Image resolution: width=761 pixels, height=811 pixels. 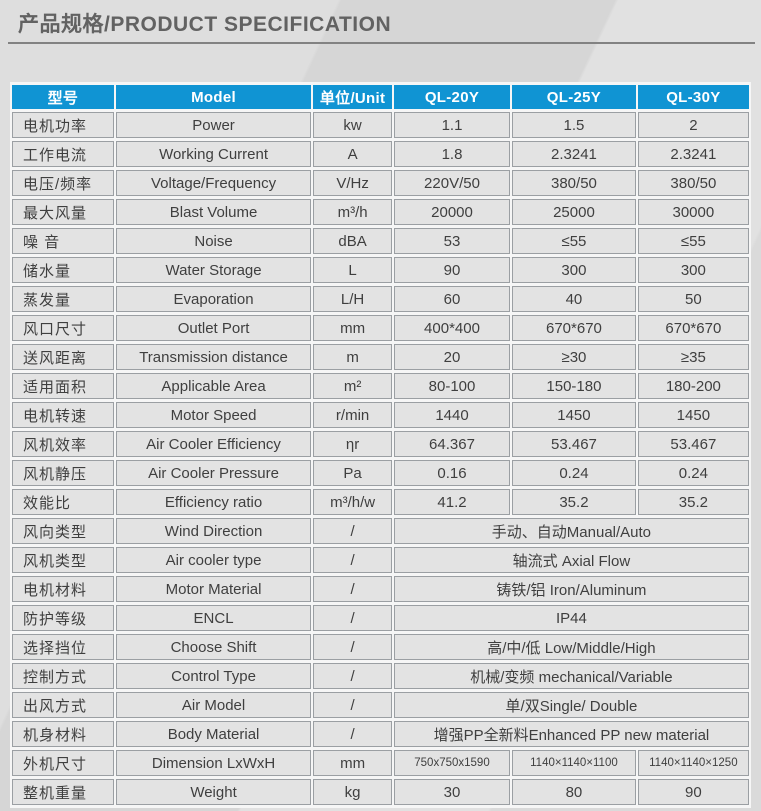 I want to click on table-row: 选择挡位 Choose Shift / 高/中/低 Low/Middle/High, so click(x=380, y=647).